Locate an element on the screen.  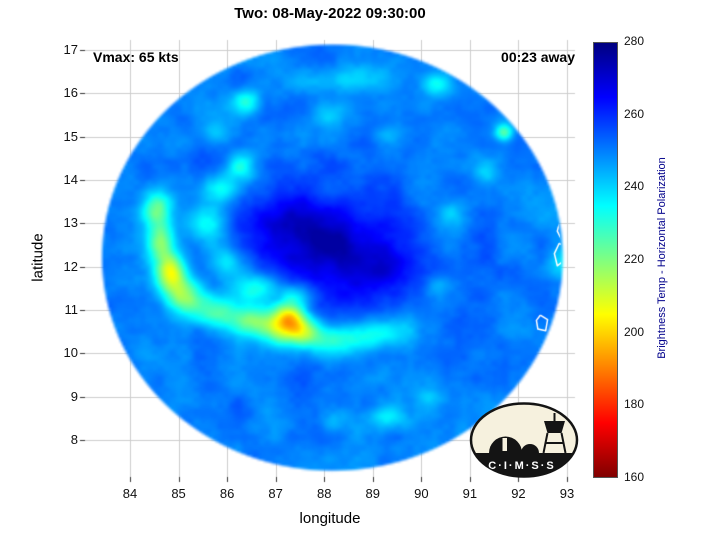
plot-title: Two: 08-May-2022 09:30:00 is located at coordinates (330, 13).